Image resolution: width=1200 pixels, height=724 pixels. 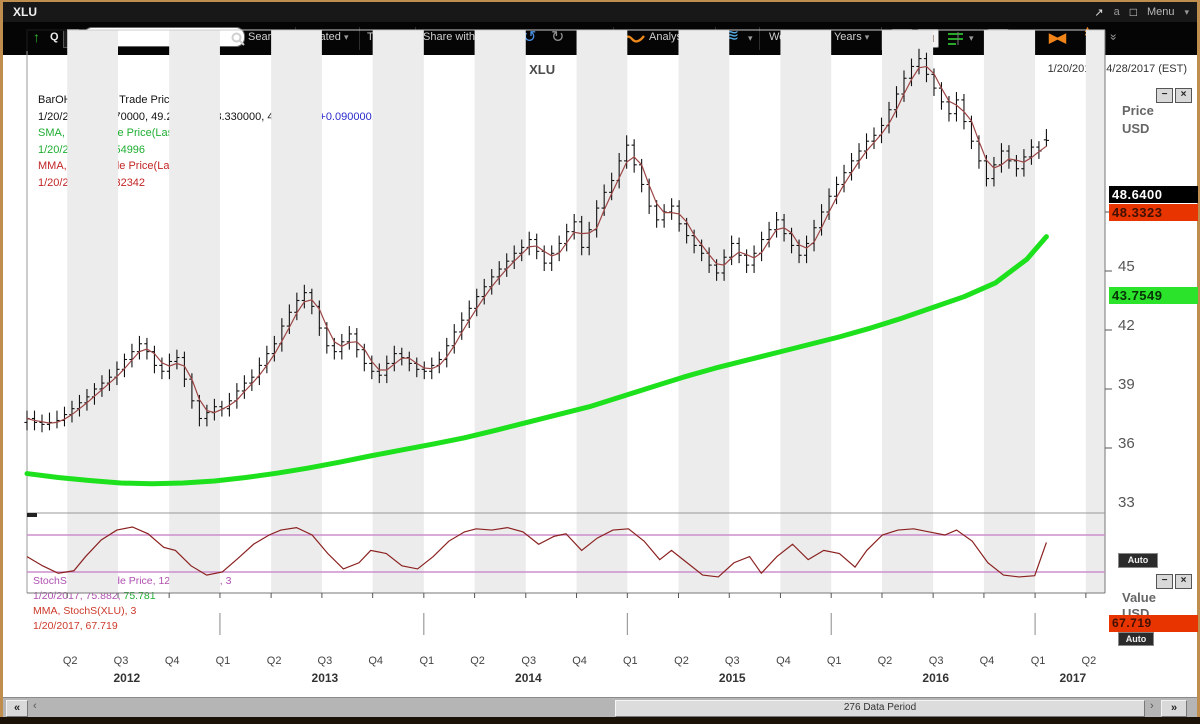 I want to click on scroll-left-icon: ‹, so click(x=35, y=706).